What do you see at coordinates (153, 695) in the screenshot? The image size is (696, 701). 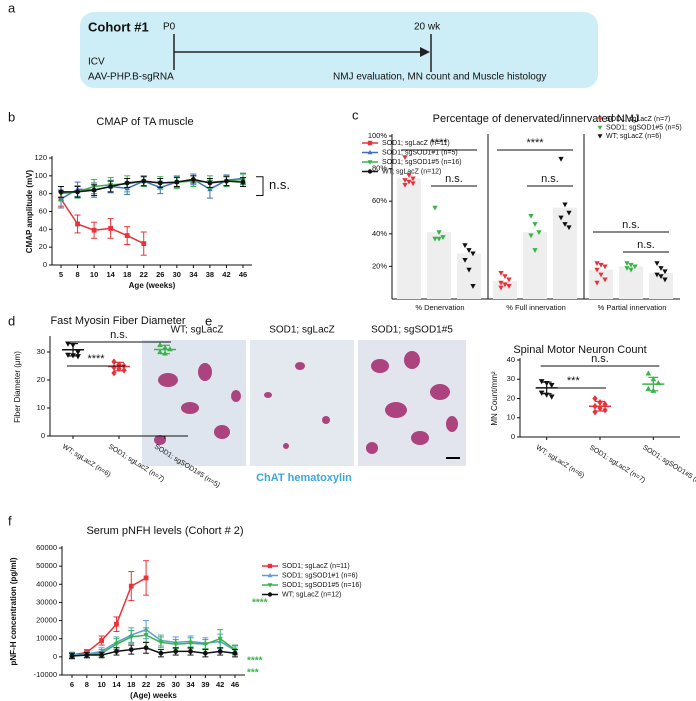 I see `x-axis-label: (Age) weeks` at bounding box center [153, 695].